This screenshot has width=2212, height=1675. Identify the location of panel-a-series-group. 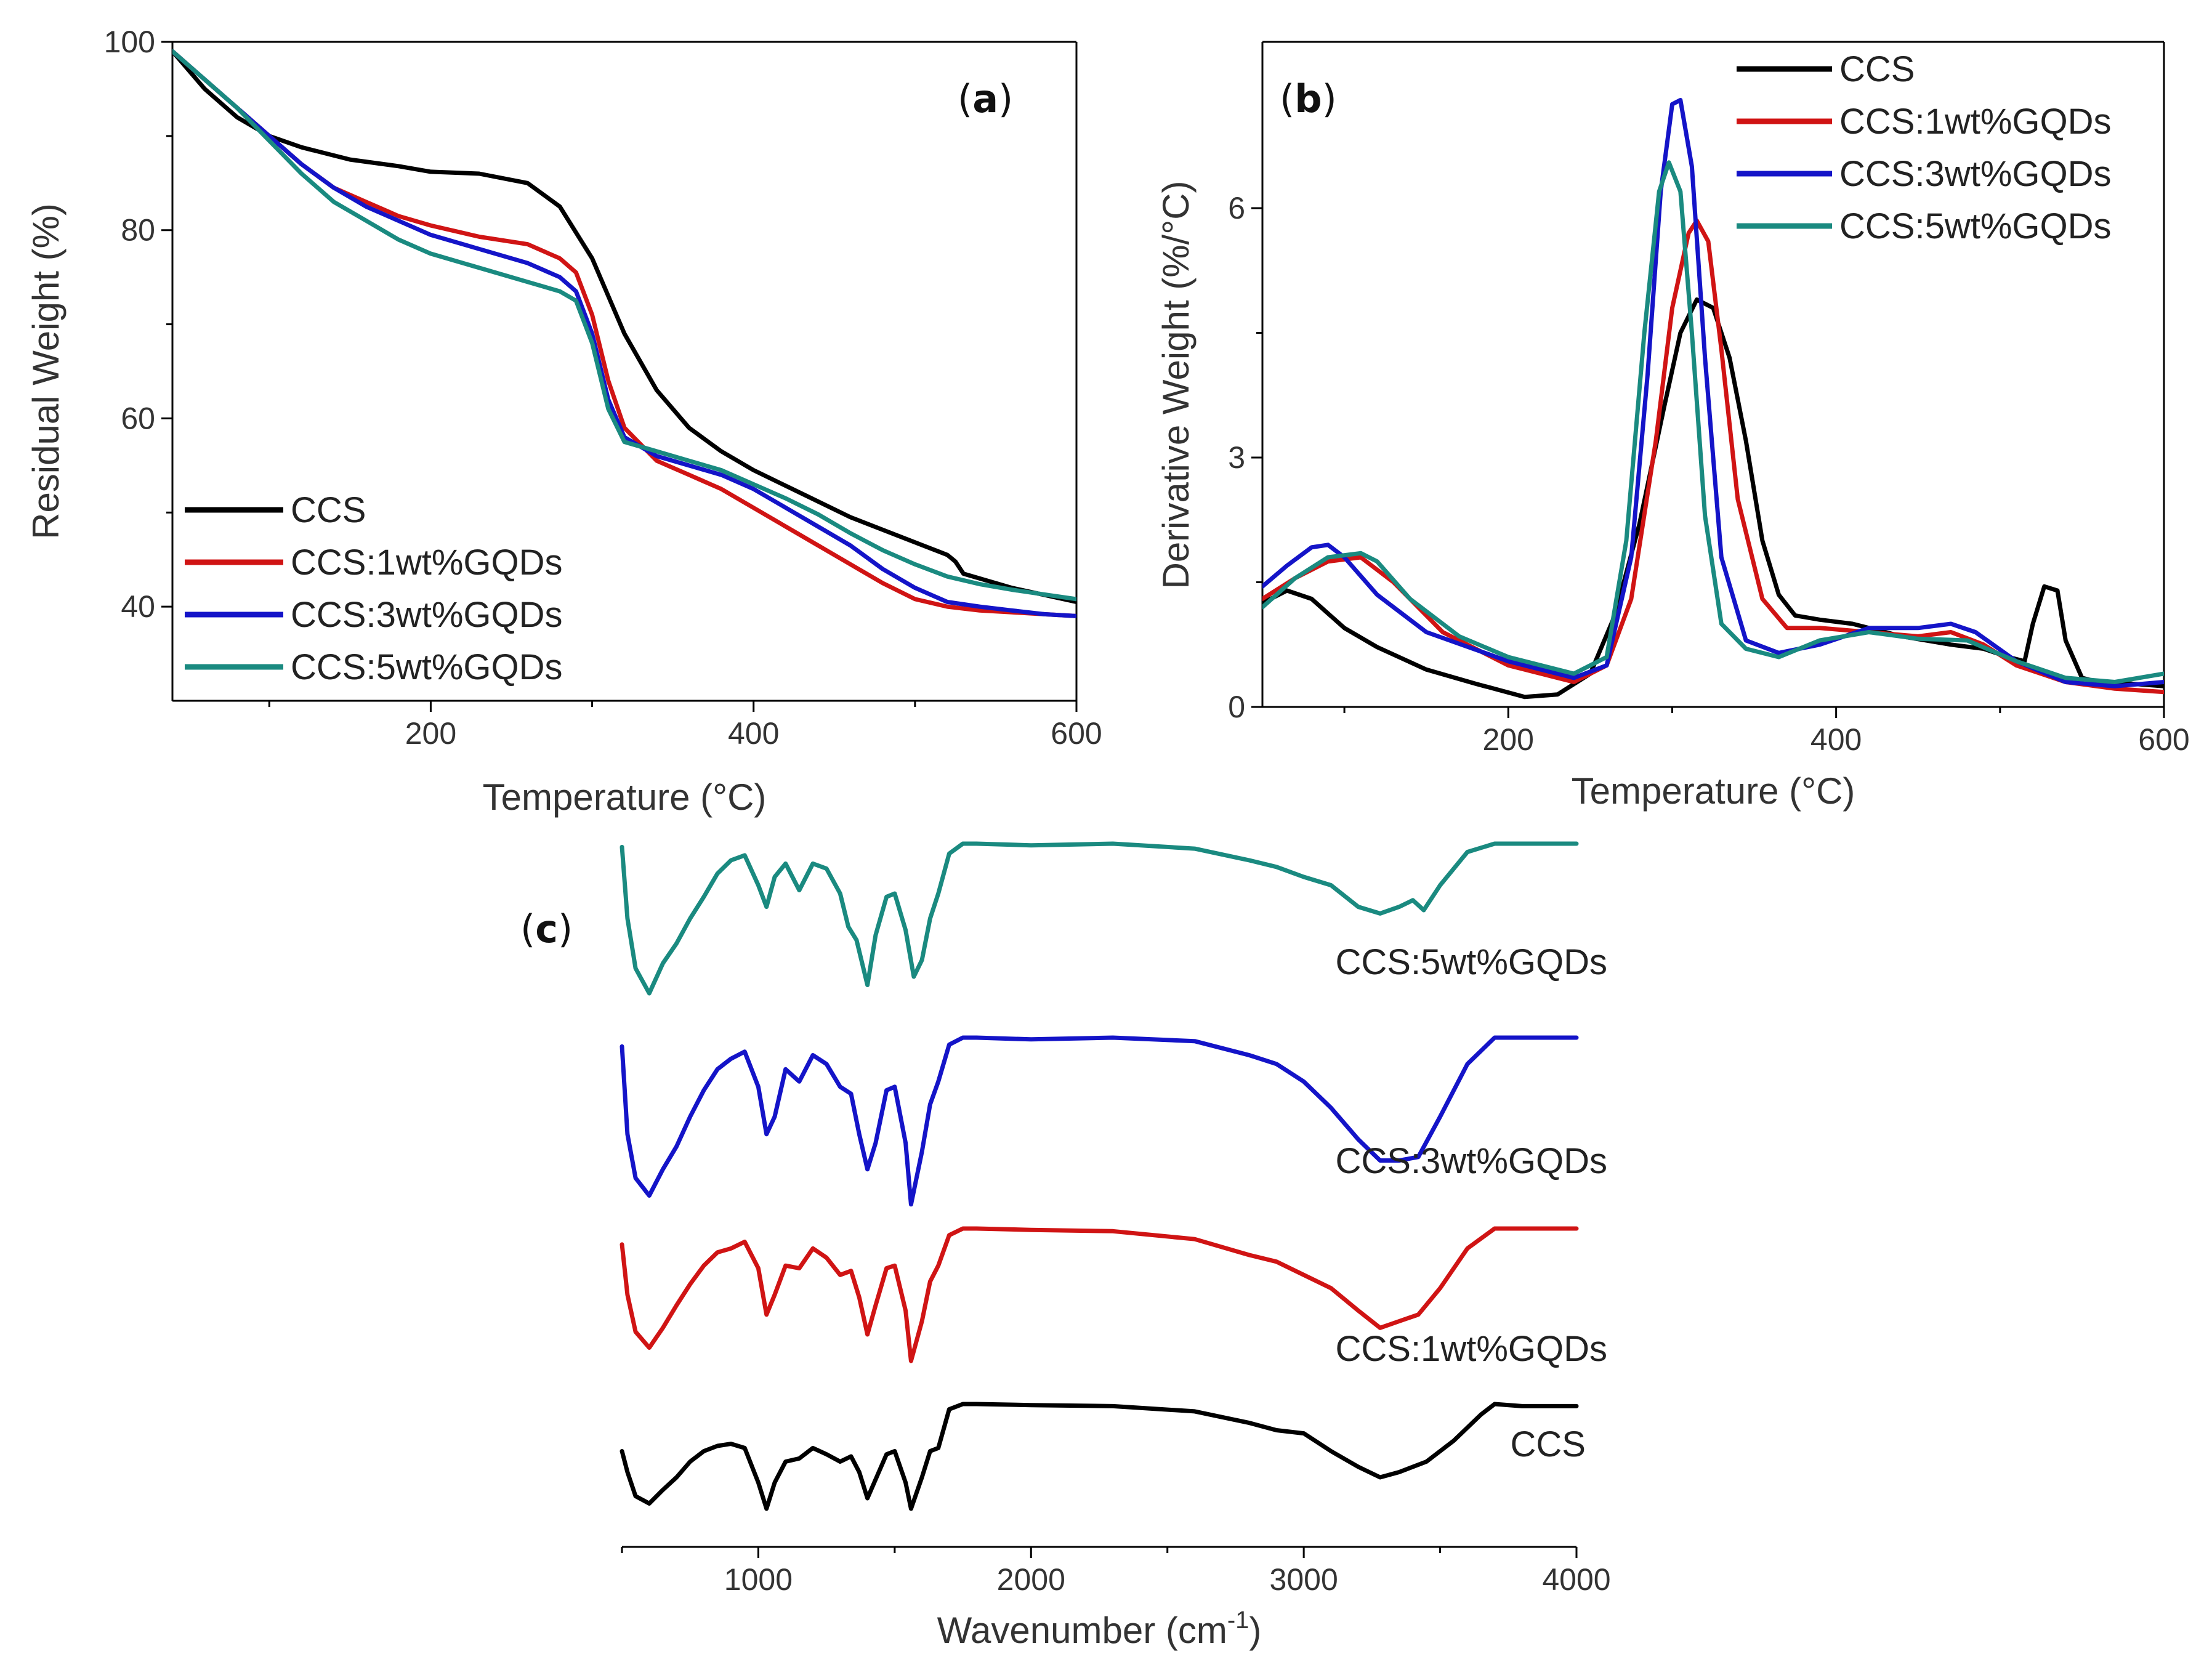
(624, 333).